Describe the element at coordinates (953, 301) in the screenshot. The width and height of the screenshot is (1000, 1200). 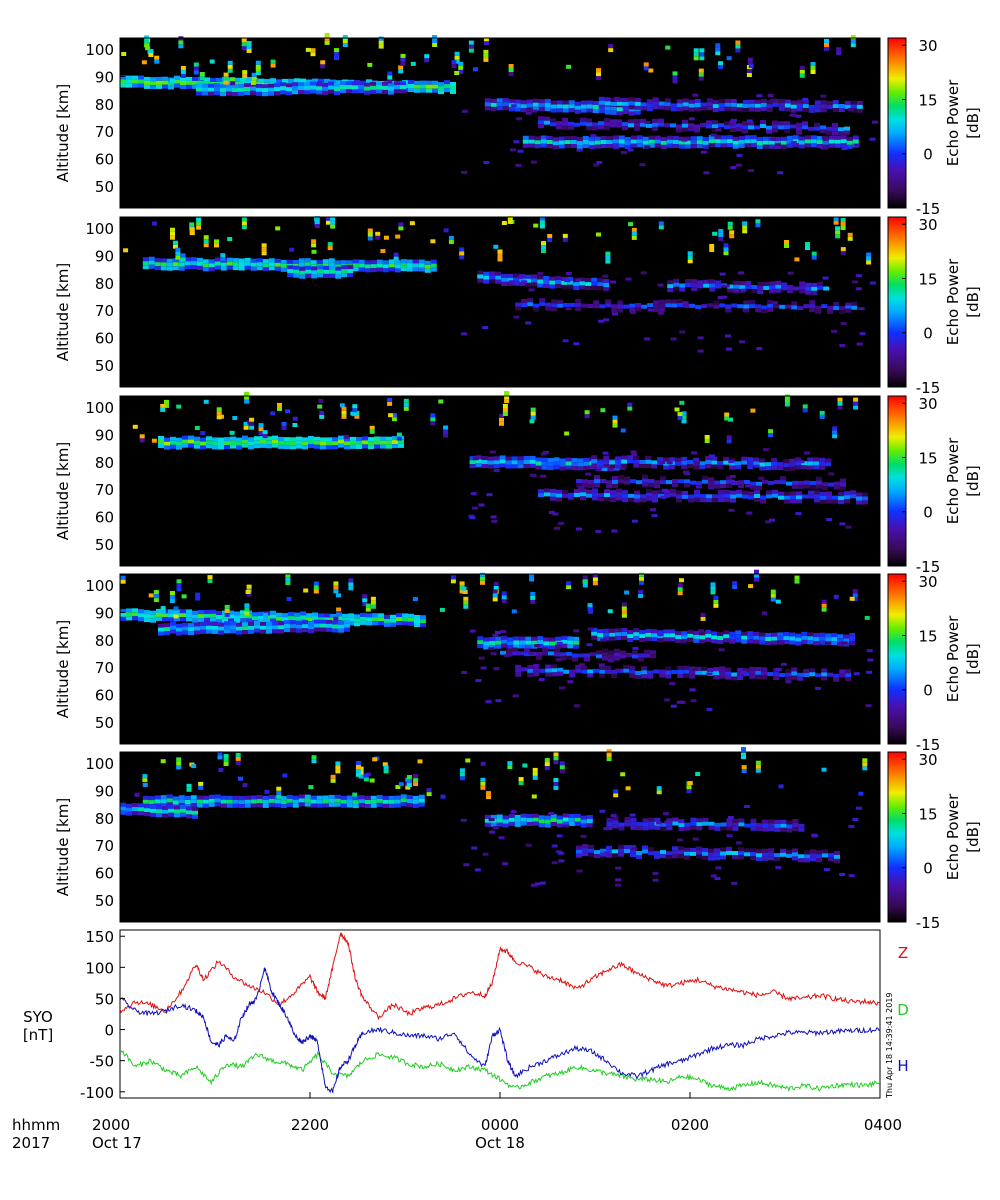
I see `colorbar-label: Echo Power` at that location.